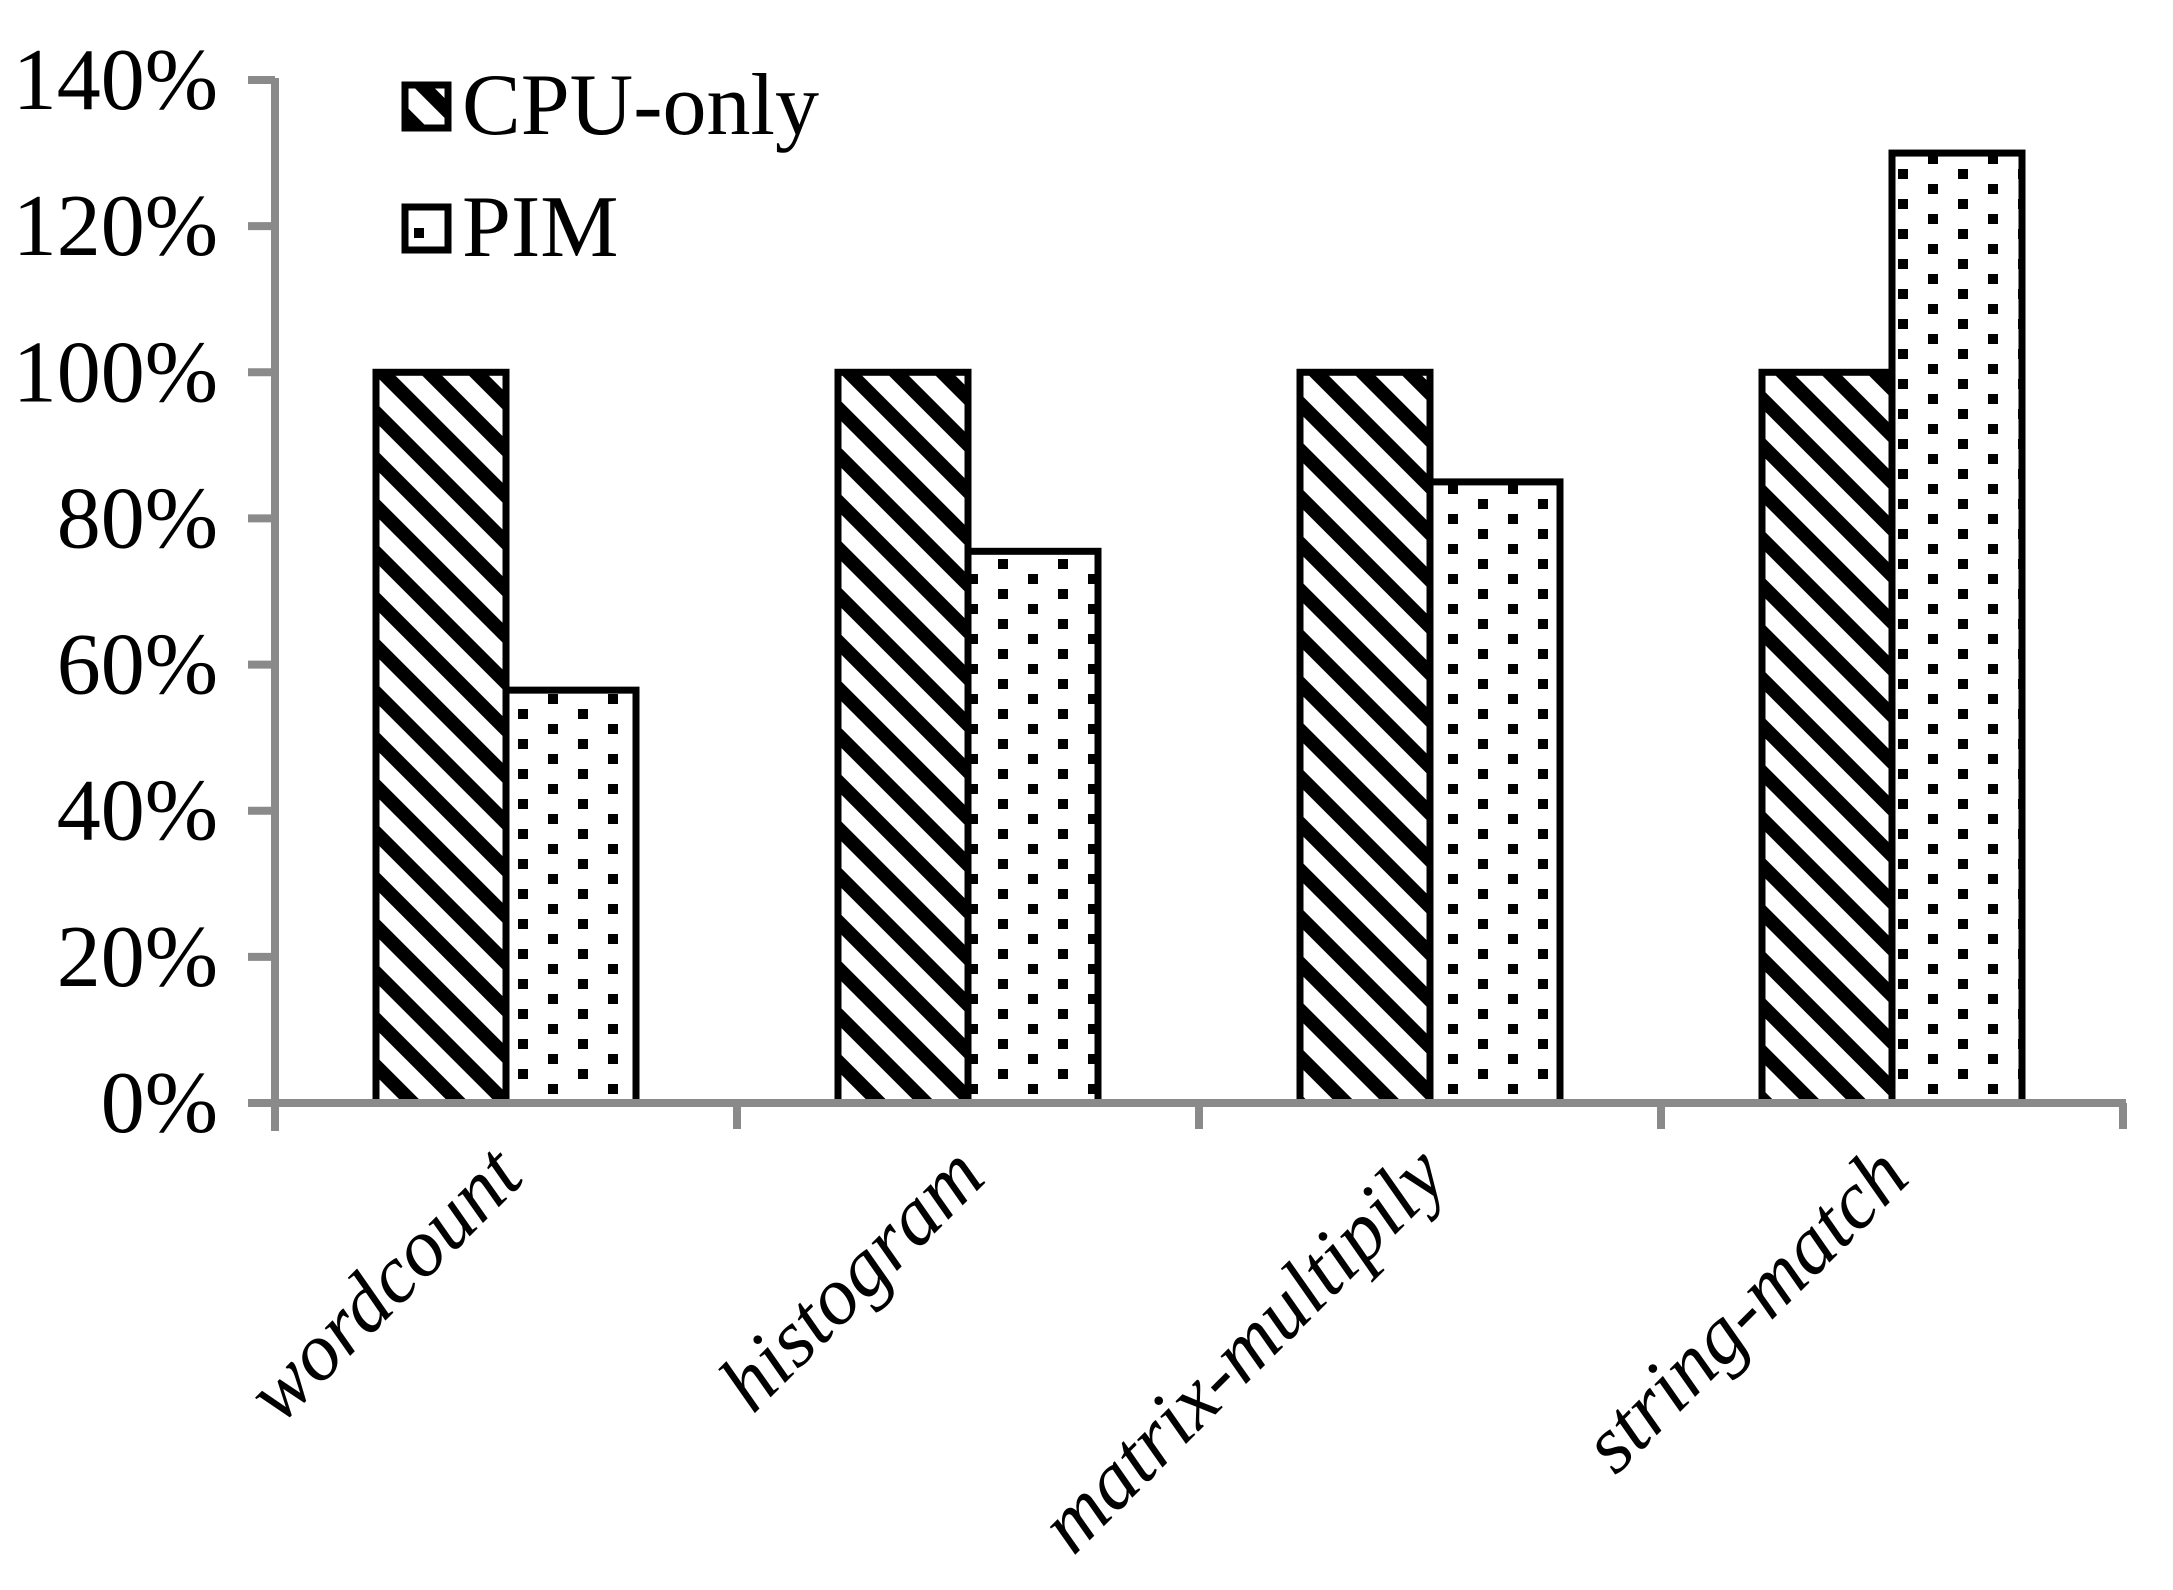  Describe the element at coordinates (1243, 1349) in the screenshot. I see `x-label-matrix-multipily: matrix-multipily` at that location.